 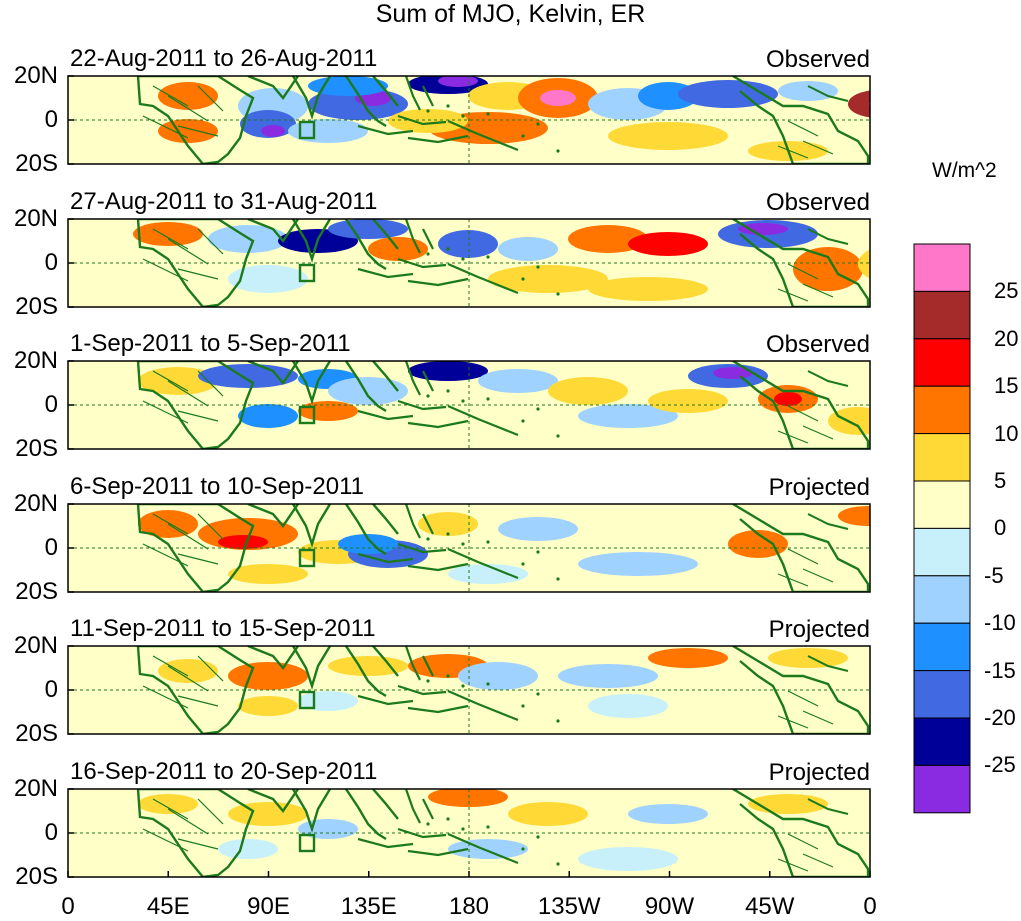 What do you see at coordinates (994, 575) in the screenshot?
I see `colorbar-level-label: -5` at bounding box center [994, 575].